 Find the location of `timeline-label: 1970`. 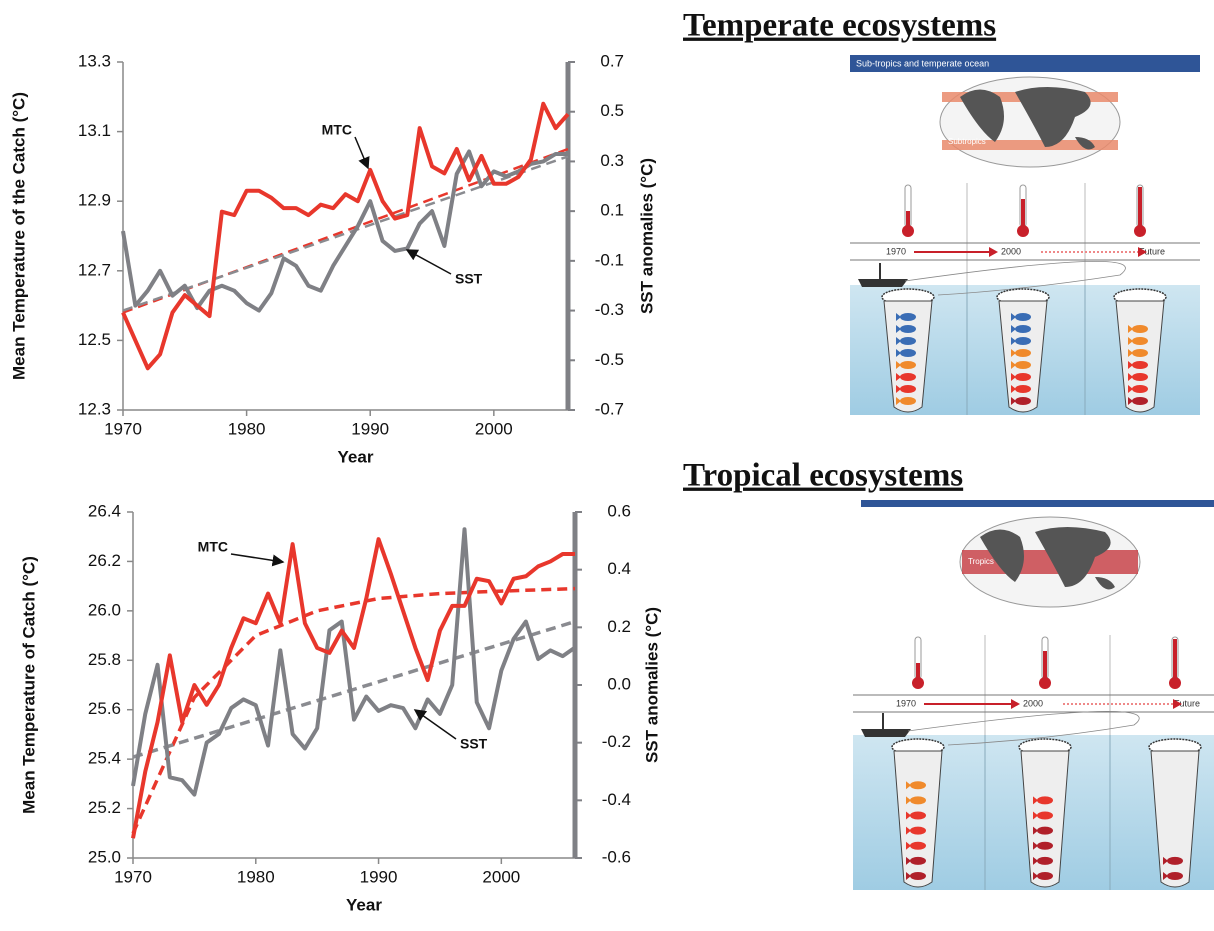

timeline-label: 1970 is located at coordinates (896, 251).